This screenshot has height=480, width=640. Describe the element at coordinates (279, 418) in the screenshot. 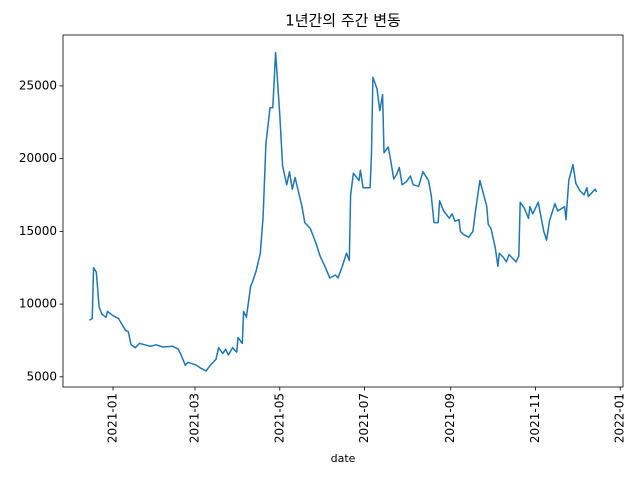

I see `x-tick-label: 2021-05` at that location.